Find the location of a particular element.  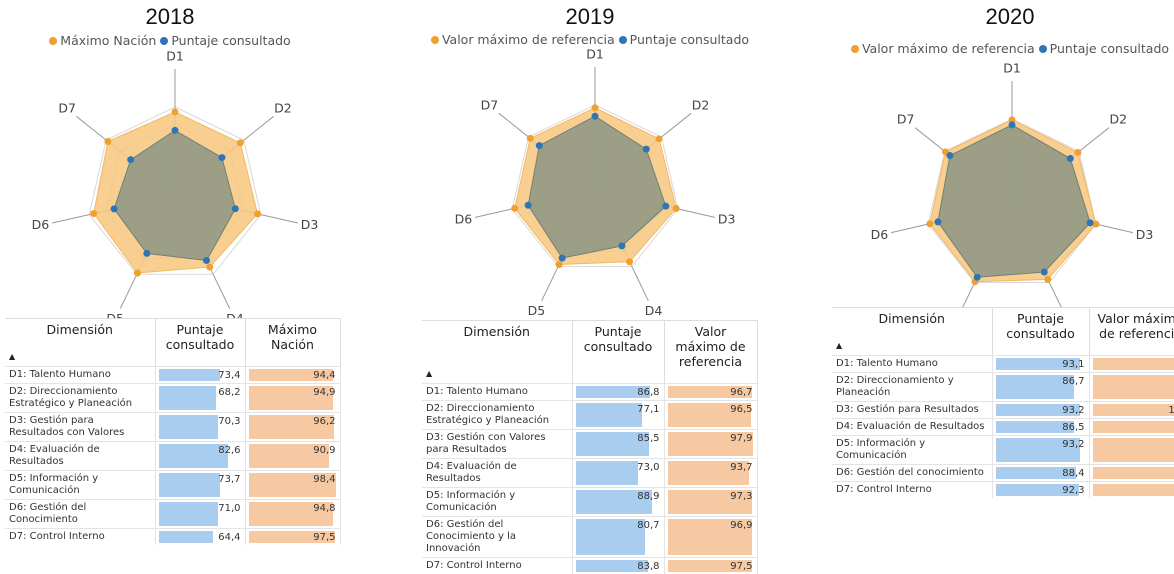

value-cell: 98,4 is located at coordinates (292, 485).